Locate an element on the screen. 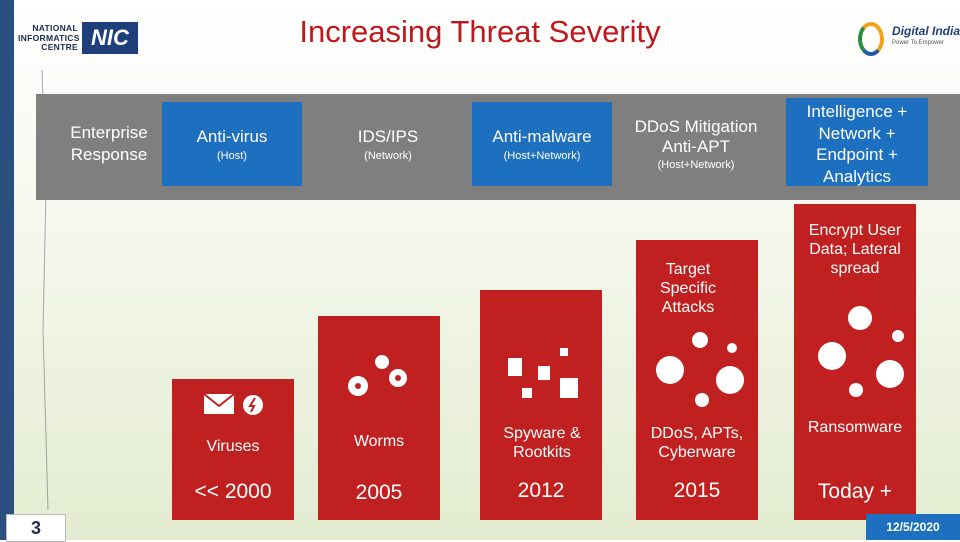  threat-label: DDoS, APTs, Cyberware is located at coordinates (697, 443).